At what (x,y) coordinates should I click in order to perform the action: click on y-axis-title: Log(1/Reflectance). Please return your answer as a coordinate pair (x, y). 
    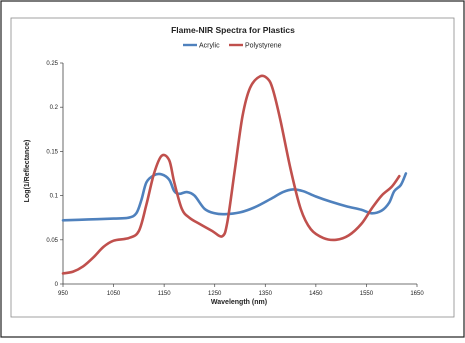
    Looking at the image, I should click on (27, 171).